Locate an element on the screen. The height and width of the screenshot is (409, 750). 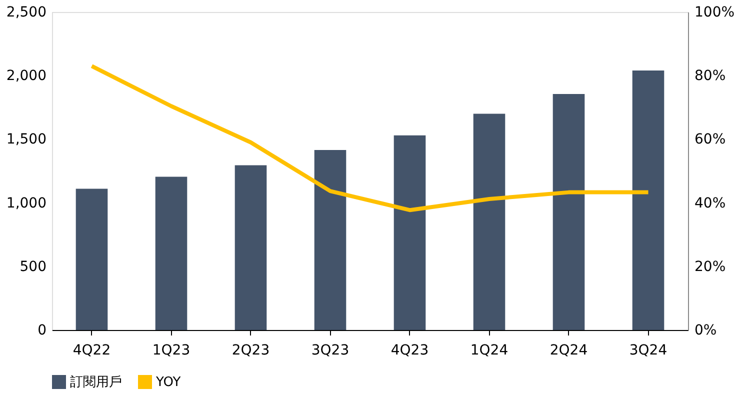
legend-label: YOY is located at coordinates (168, 382).